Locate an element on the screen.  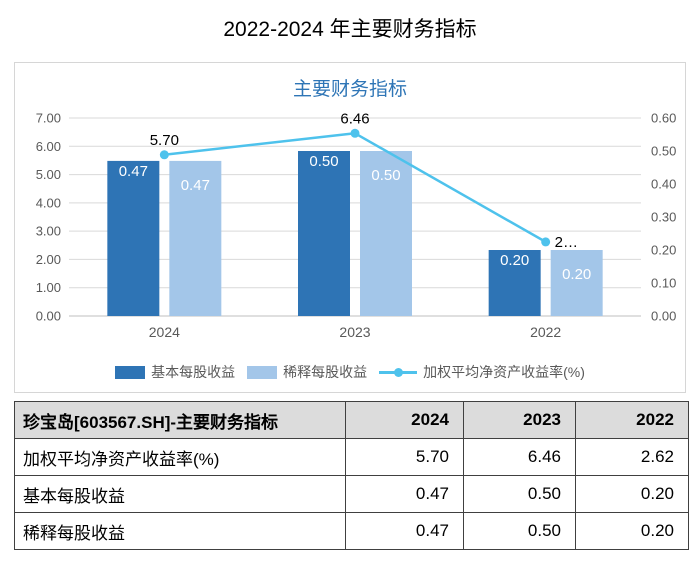
row-label-roe: 加权平均净资产收益率(%) is located at coordinates (180, 457).